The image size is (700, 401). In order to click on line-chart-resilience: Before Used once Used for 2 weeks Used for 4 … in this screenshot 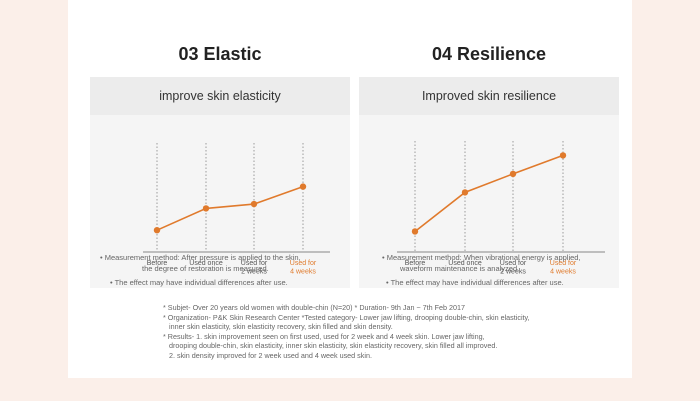, I will do `click(501, 208)`.